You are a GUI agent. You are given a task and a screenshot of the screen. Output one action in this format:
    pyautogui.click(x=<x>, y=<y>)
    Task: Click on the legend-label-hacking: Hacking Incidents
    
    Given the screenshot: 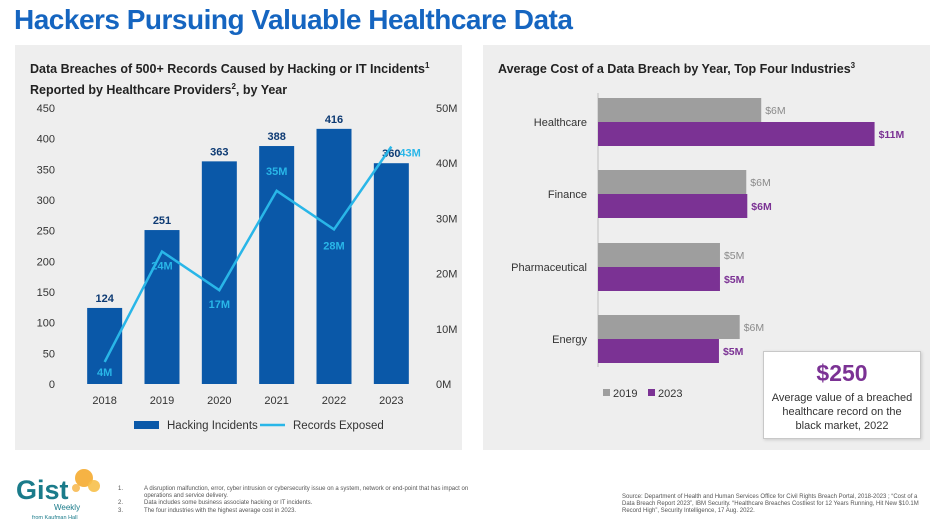 What is the action you would take?
    pyautogui.click(x=212, y=426)
    